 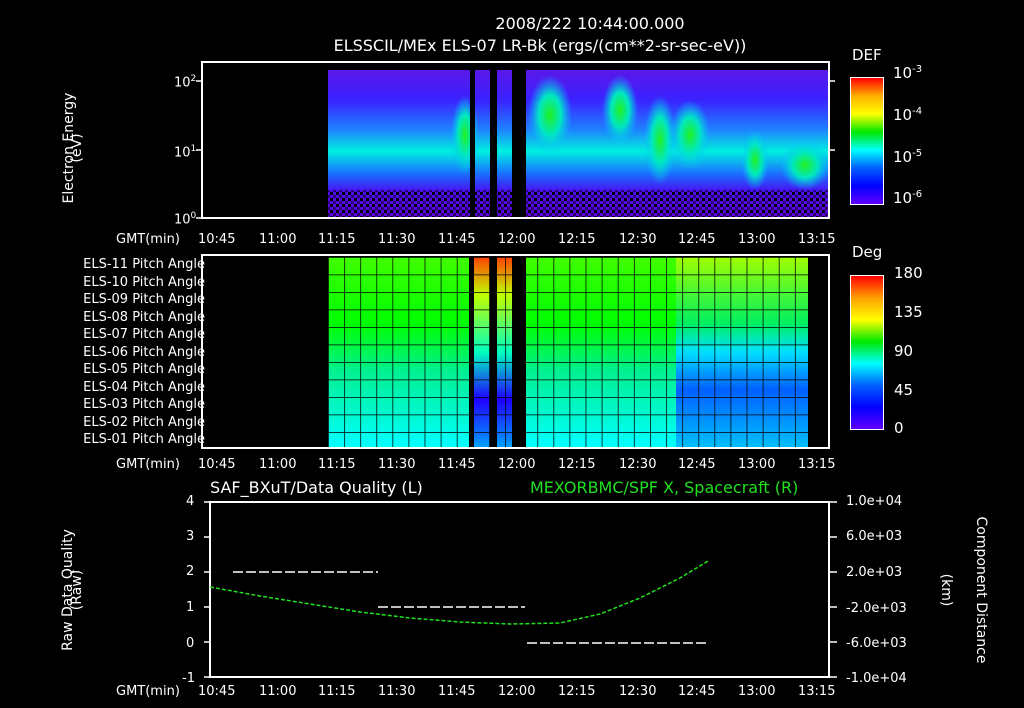 What do you see at coordinates (904, 390) in the screenshot?
I see `deg-tick-45: 45` at bounding box center [904, 390].